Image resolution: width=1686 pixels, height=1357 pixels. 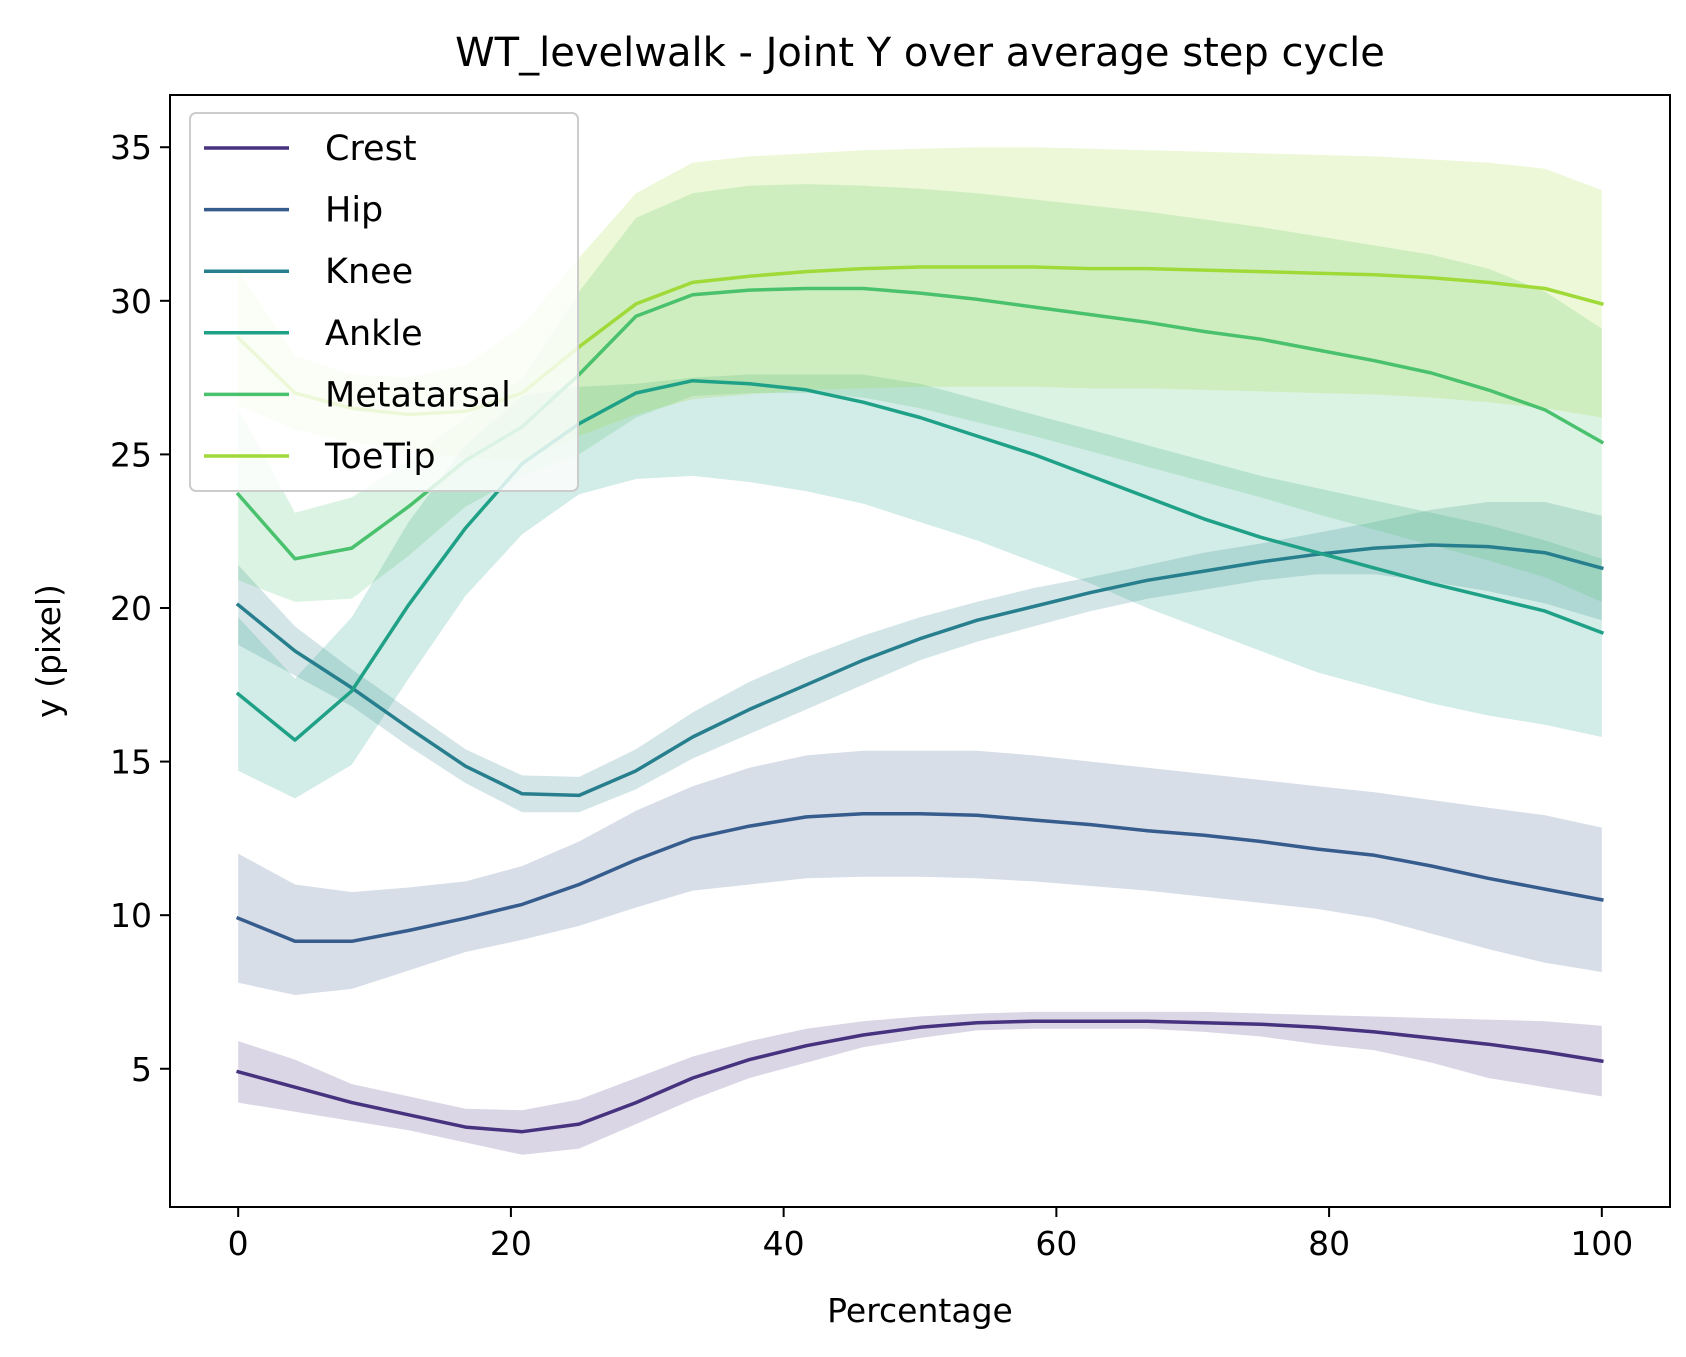 I want to click on line-hip, so click(x=919, y=878).